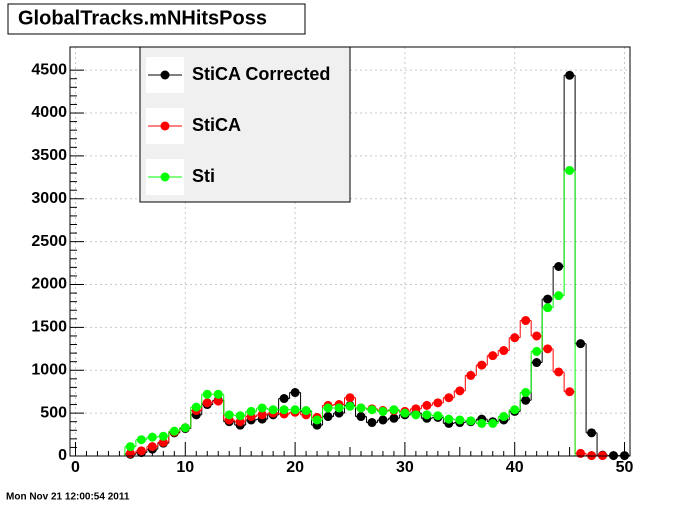 This screenshot has height=507, width=700. I want to click on chart-title: GlobalTracks.mNHitsPoss, so click(142, 18).